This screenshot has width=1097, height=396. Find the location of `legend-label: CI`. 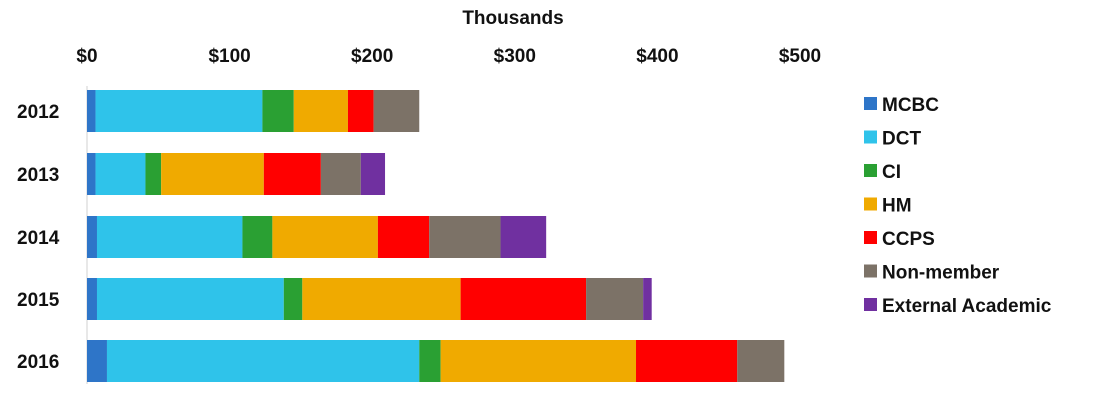

legend-label: CI is located at coordinates (891, 172).